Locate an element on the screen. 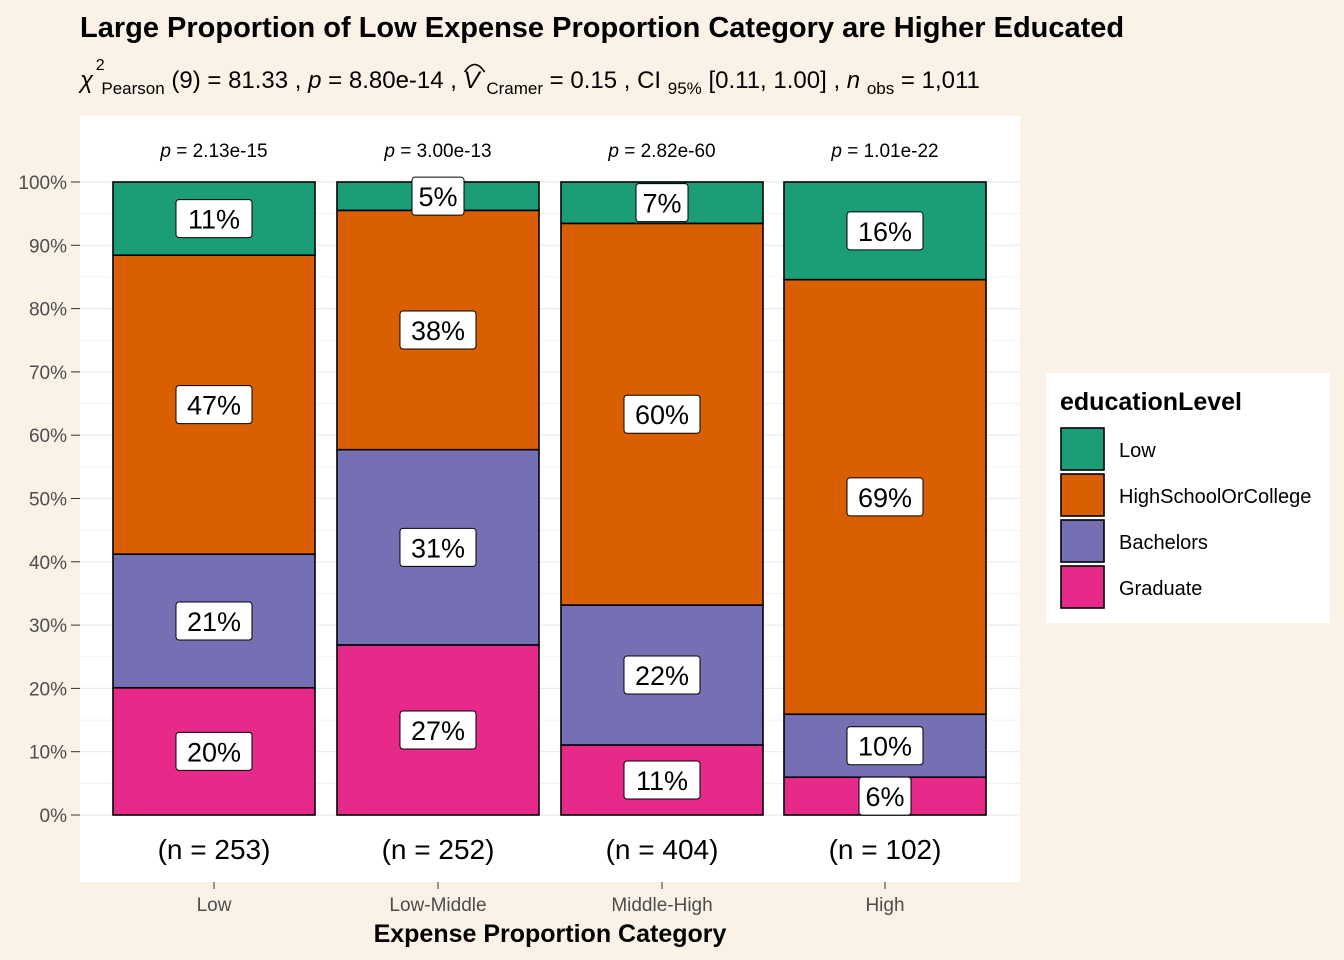  sep-3: , is located at coordinates (630, 80).